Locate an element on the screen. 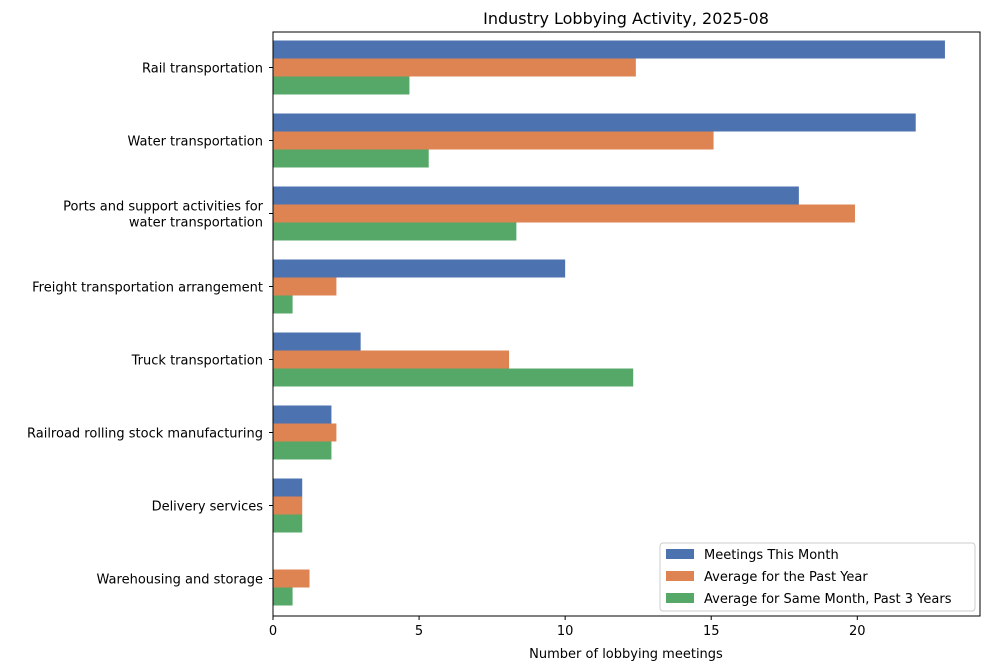 The width and height of the screenshot is (990, 670). y-tick-label: Freight transportation arrangement is located at coordinates (147, 288).